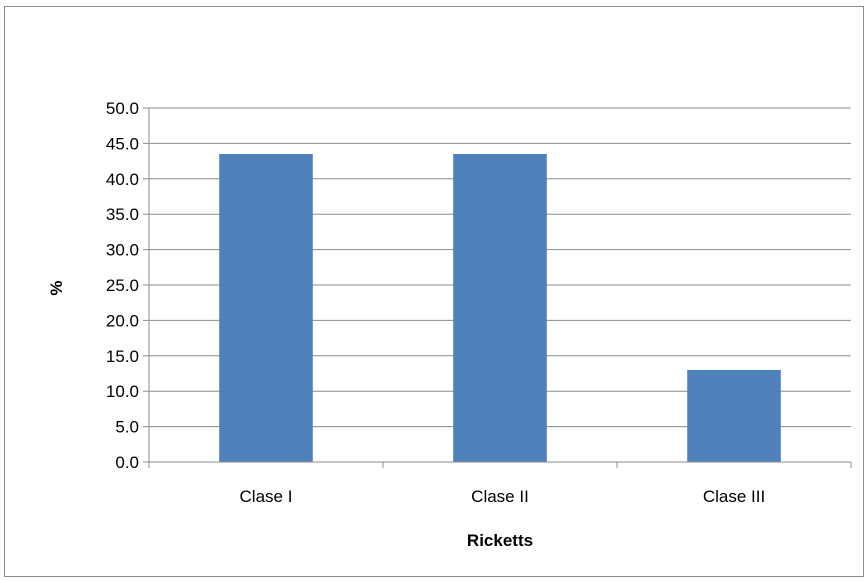 Image resolution: width=868 pixels, height=581 pixels. What do you see at coordinates (266, 496) in the screenshot?
I see `x-tick-label: Clase I` at bounding box center [266, 496].